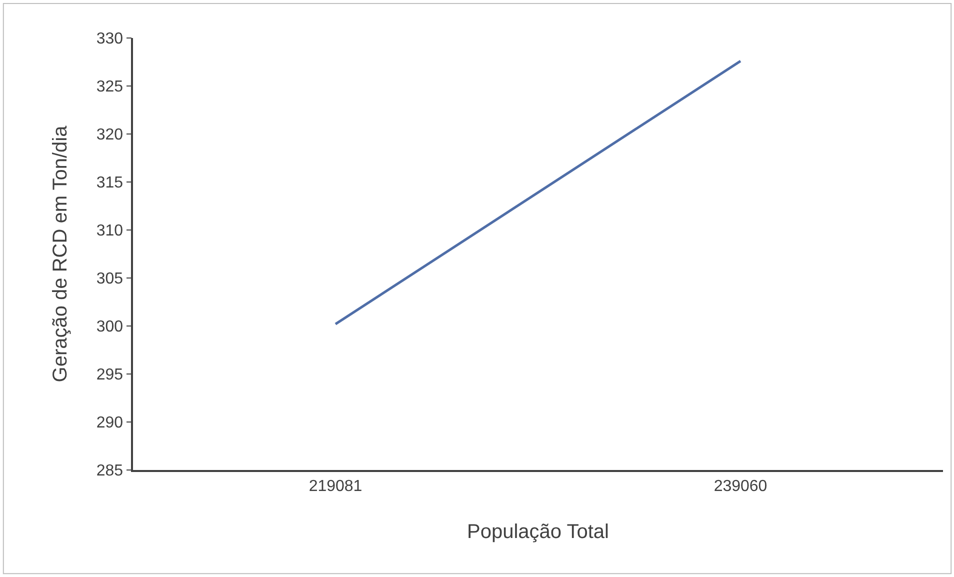 The image size is (954, 577). What do you see at coordinates (110, 135) in the screenshot?
I see `y-tick-label: 320` at bounding box center [110, 135].